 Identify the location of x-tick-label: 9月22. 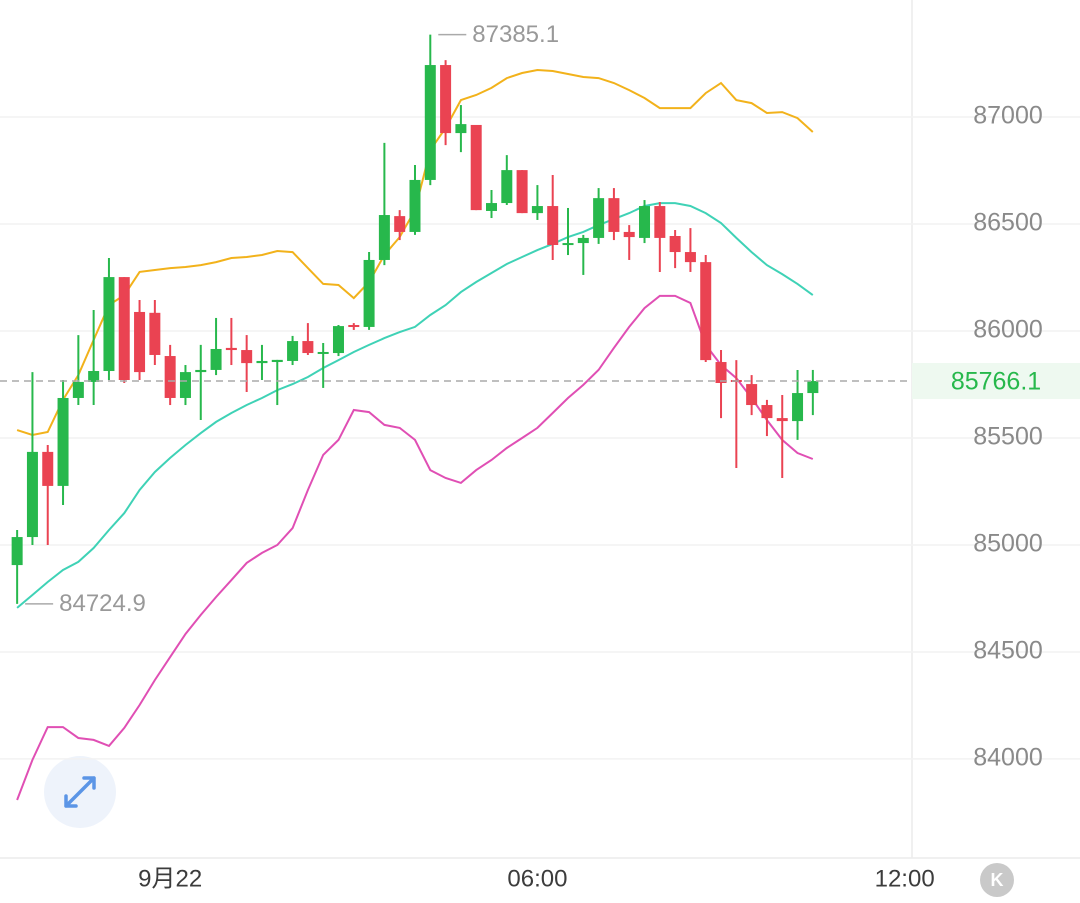
(170, 878).